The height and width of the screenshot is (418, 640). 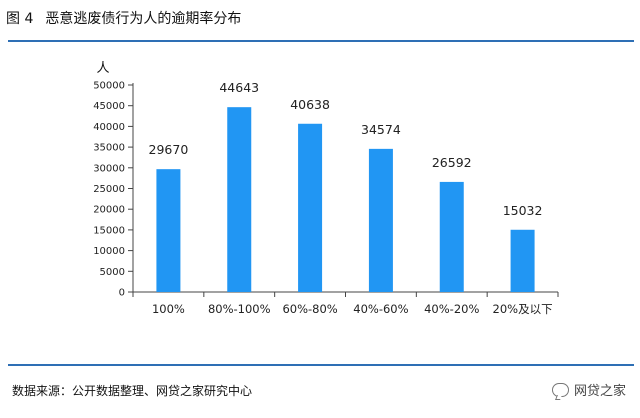 I want to click on y-tick-label: 5000, so click(x=112, y=272).